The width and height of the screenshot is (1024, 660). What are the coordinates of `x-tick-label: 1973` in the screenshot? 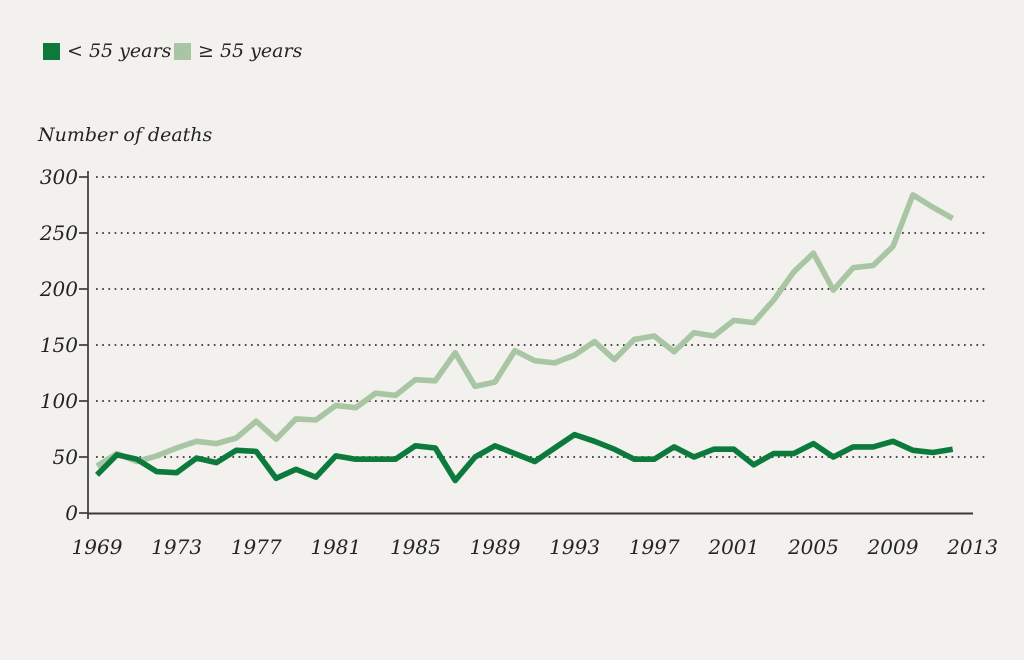 It's located at (177, 547).